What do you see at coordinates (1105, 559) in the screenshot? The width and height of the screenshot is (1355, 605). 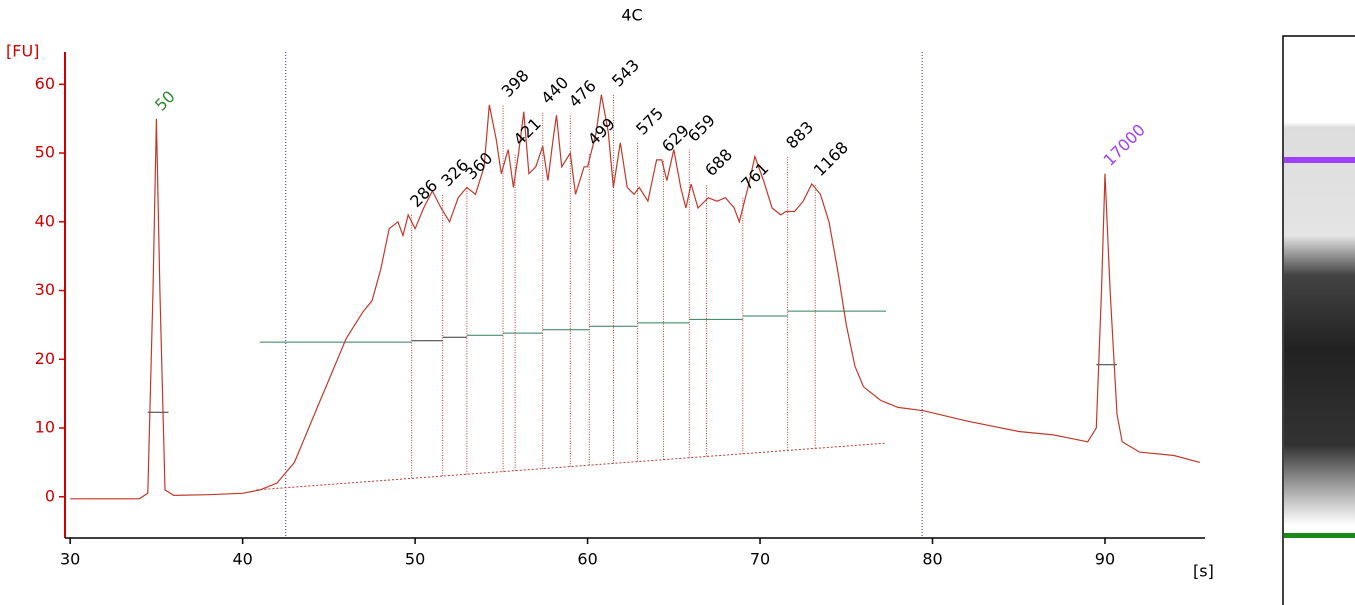 I see `x-tick-label: 90` at bounding box center [1105, 559].